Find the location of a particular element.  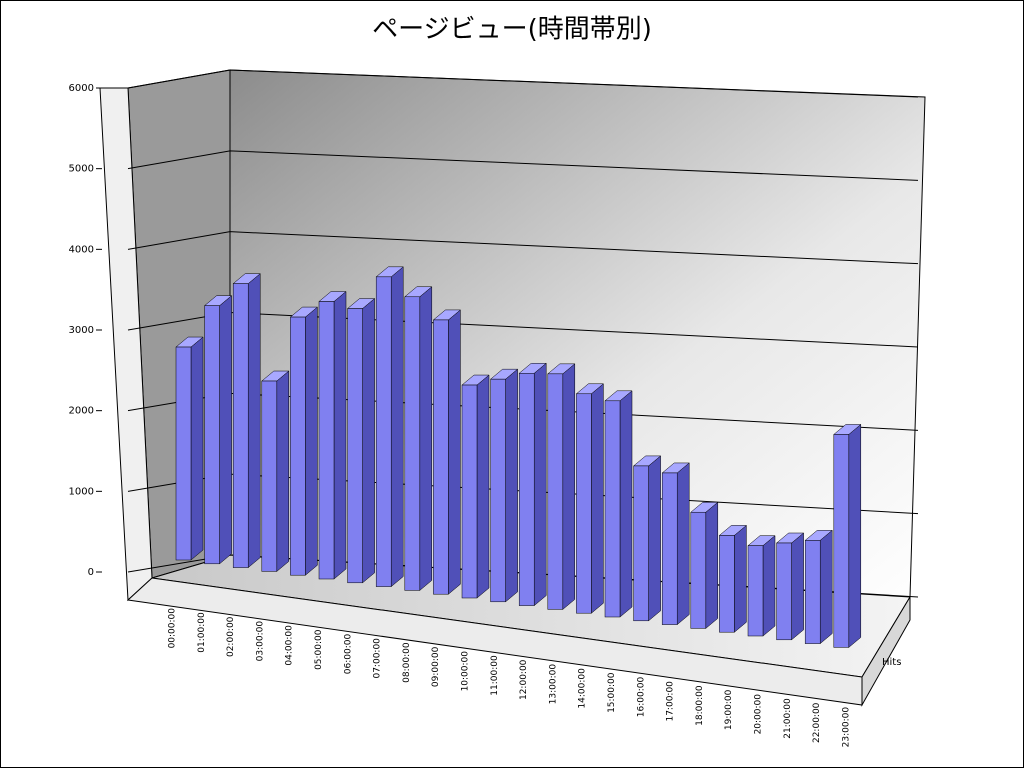

x-tick-label: 19:00:00 is located at coordinates (729, 709).